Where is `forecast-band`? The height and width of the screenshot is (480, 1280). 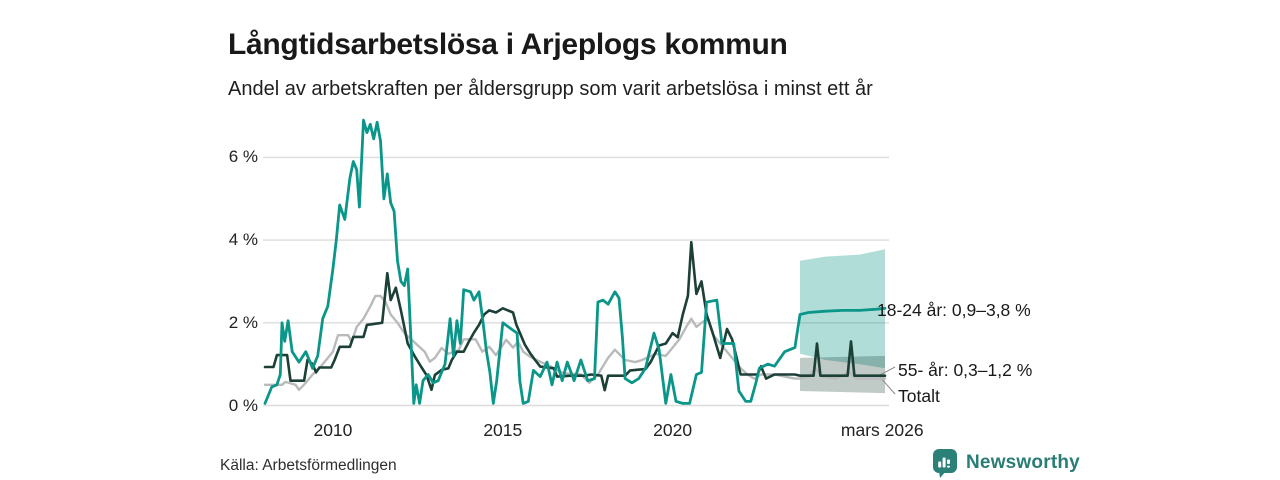
forecast-band is located at coordinates (842, 309).